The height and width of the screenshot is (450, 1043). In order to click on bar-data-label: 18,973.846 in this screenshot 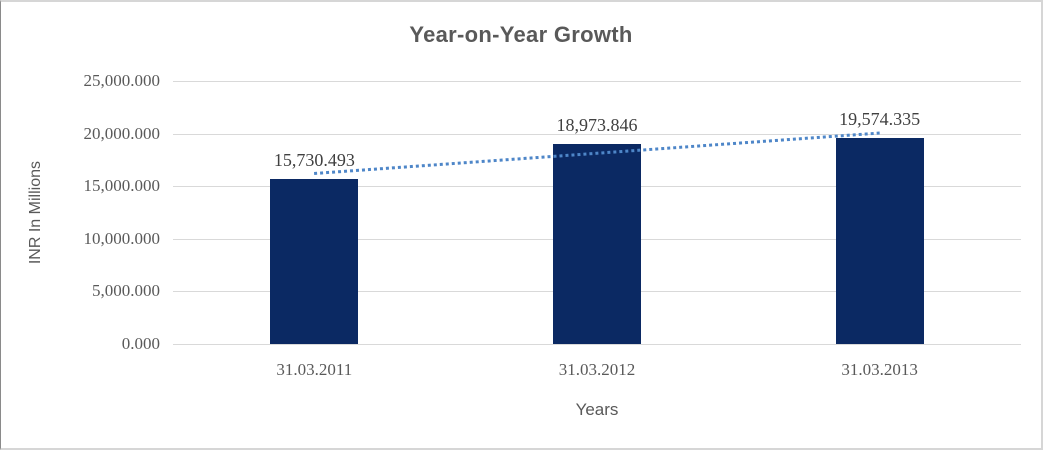, I will do `click(597, 125)`.